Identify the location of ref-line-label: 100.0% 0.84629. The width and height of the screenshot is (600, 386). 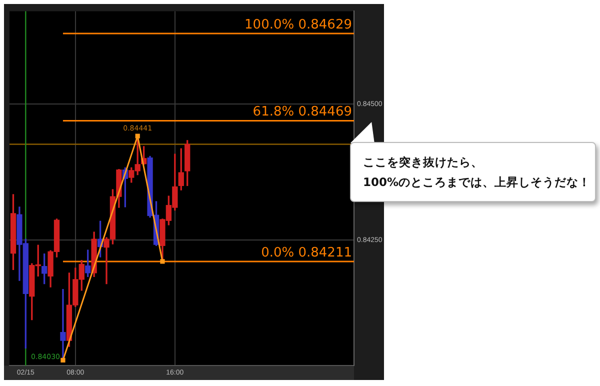
(298, 24).